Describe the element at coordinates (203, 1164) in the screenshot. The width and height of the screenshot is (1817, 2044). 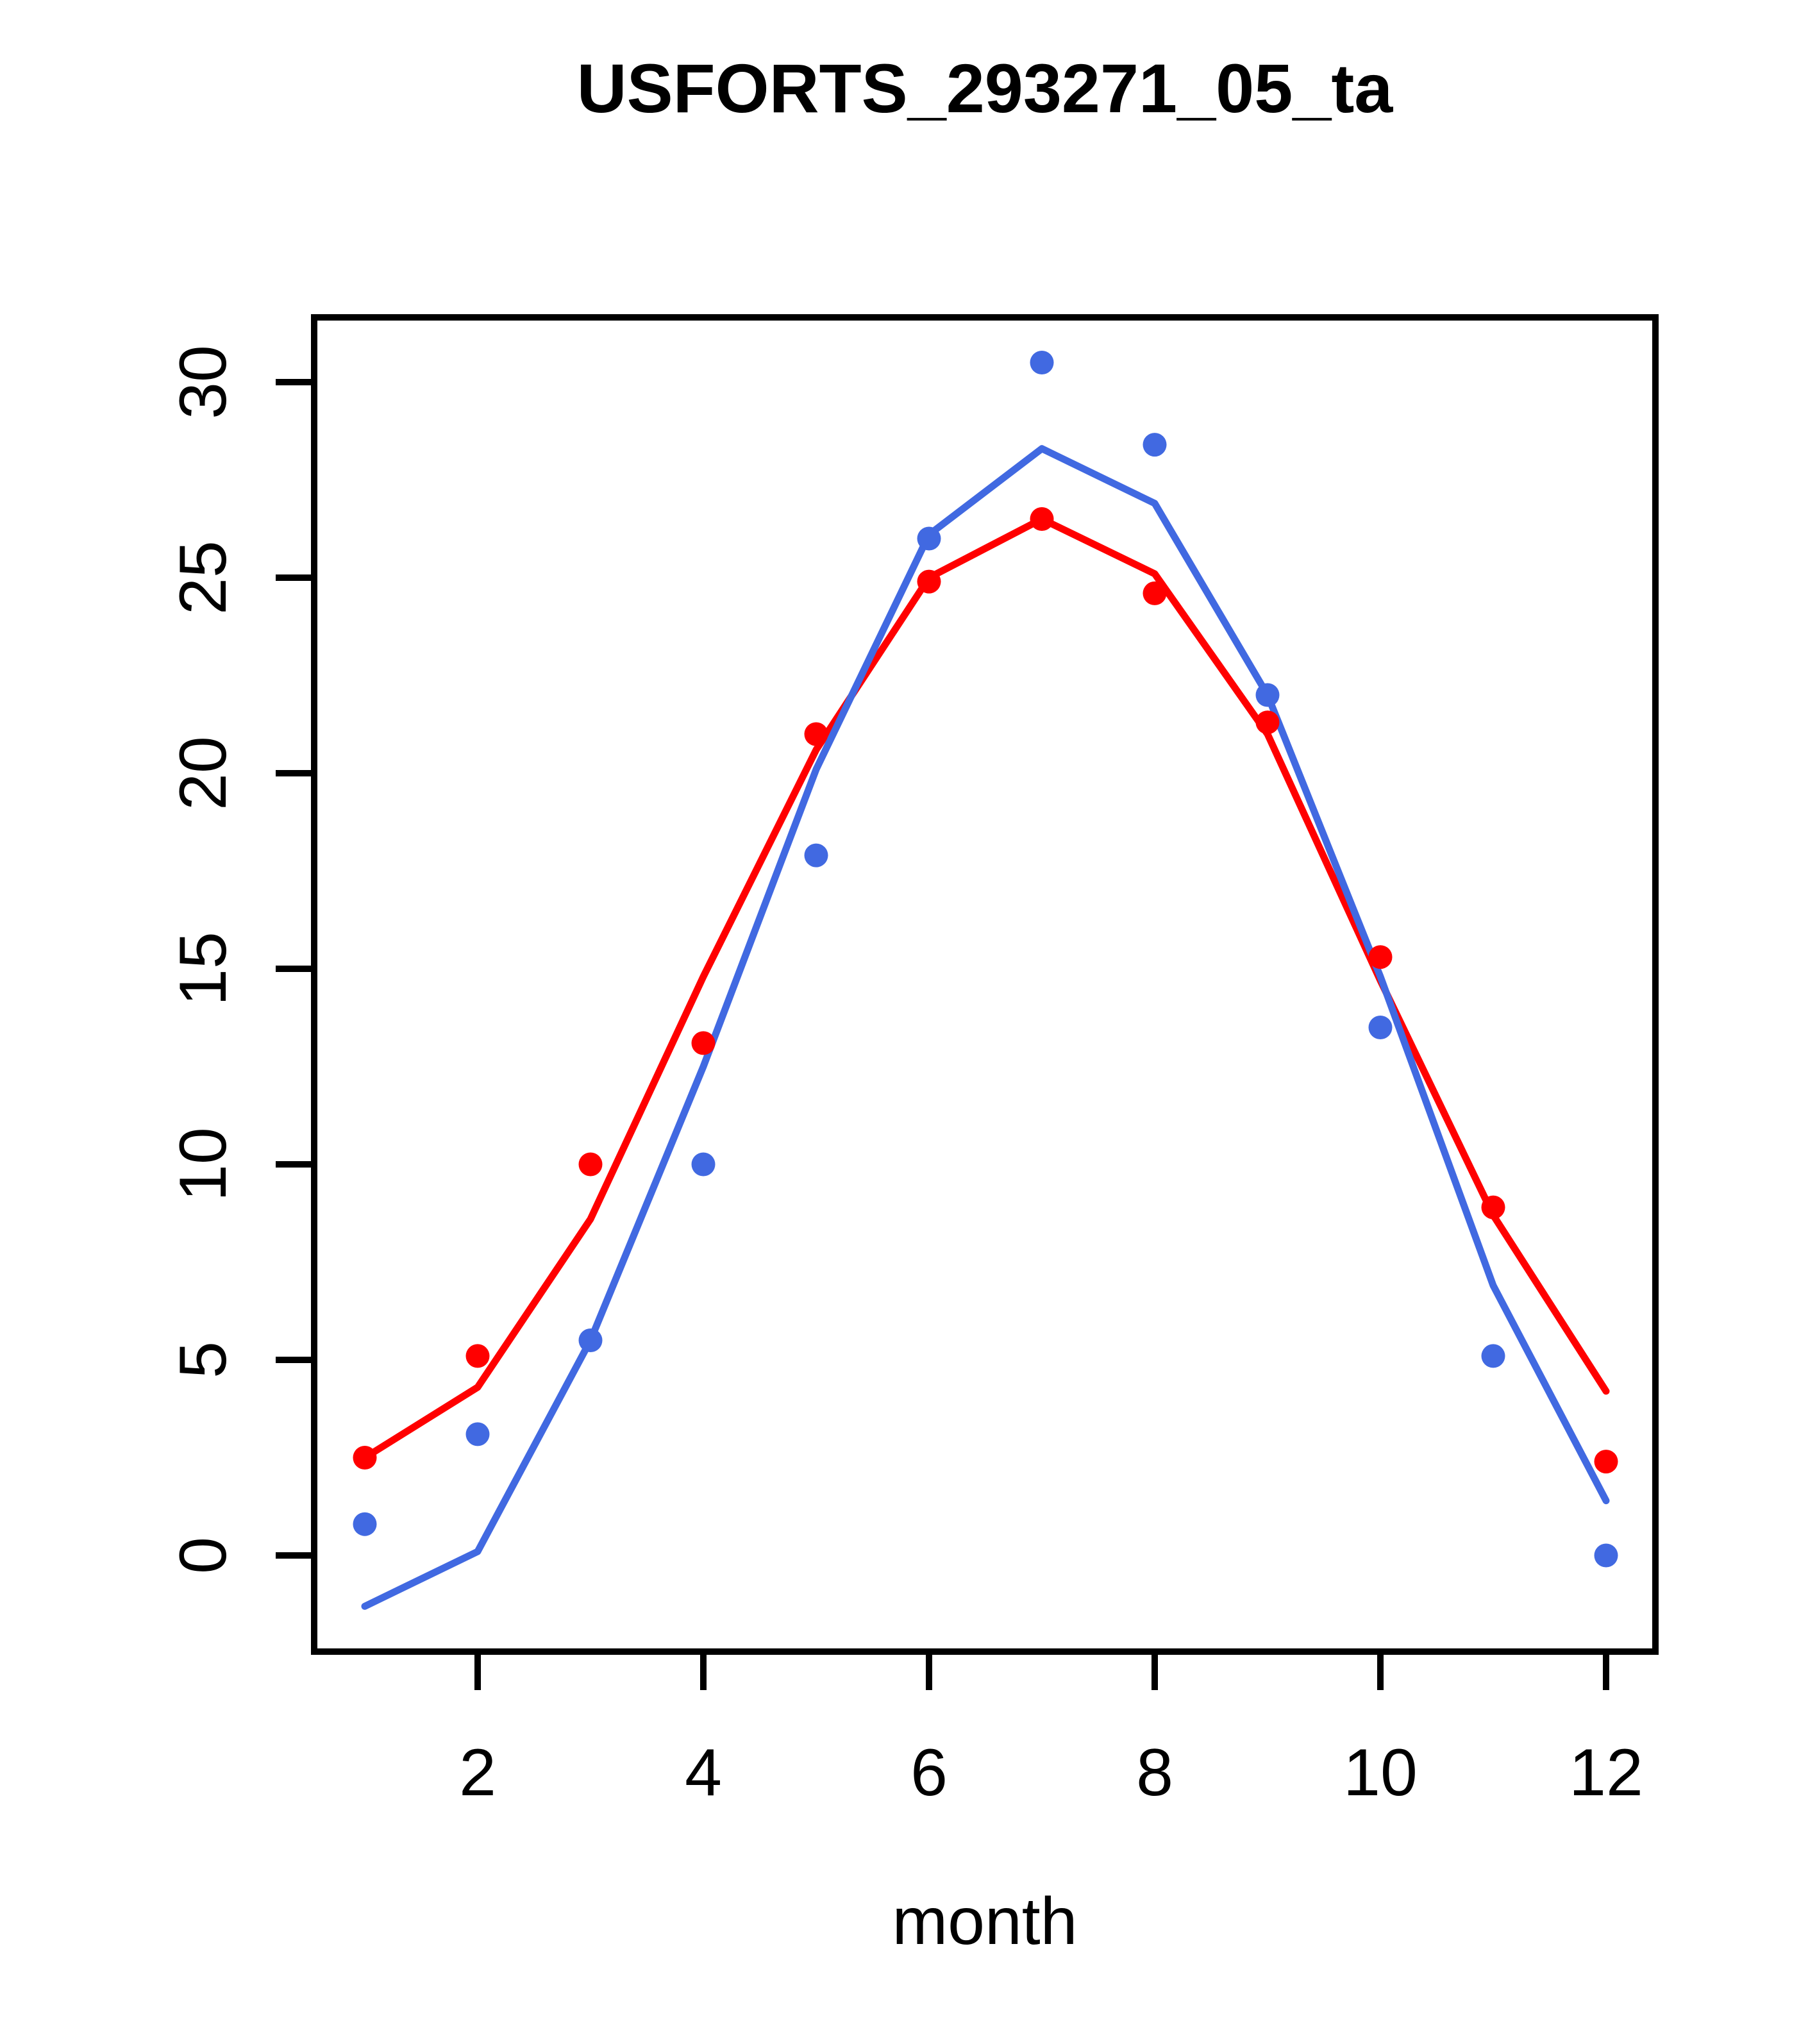
I see `y-tick-label: 10` at that location.